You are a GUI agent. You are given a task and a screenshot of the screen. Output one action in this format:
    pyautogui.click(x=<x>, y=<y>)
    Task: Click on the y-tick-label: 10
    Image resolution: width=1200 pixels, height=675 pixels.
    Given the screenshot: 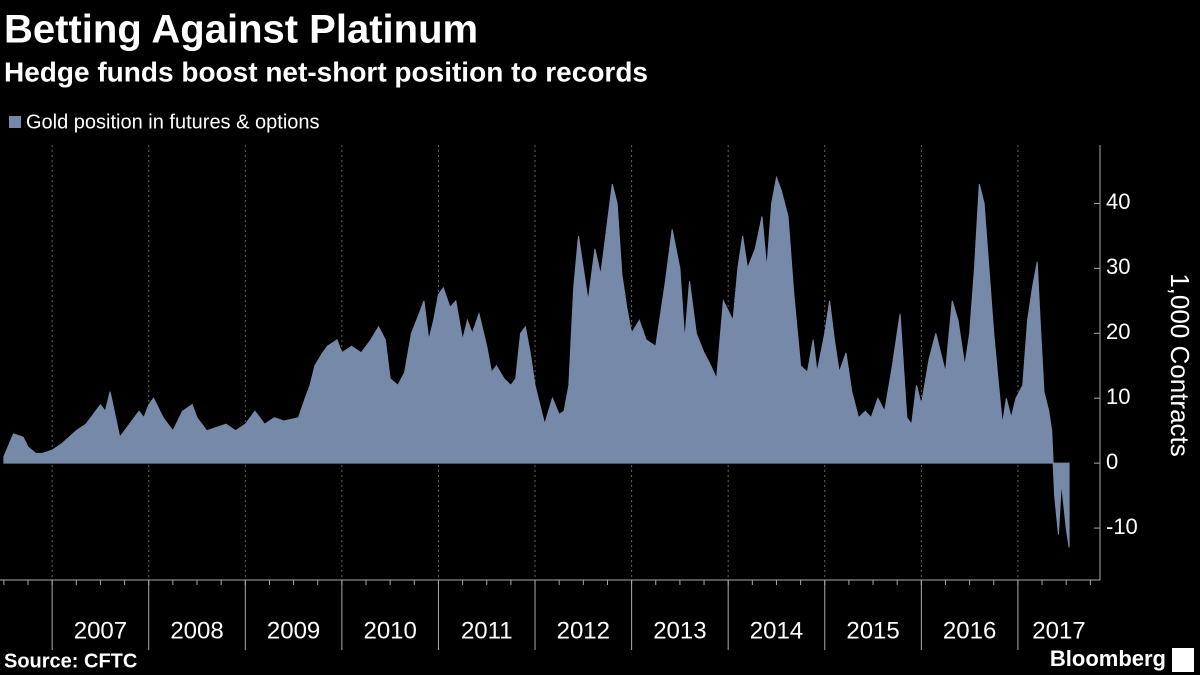 What is the action you would take?
    pyautogui.click(x=1118, y=396)
    